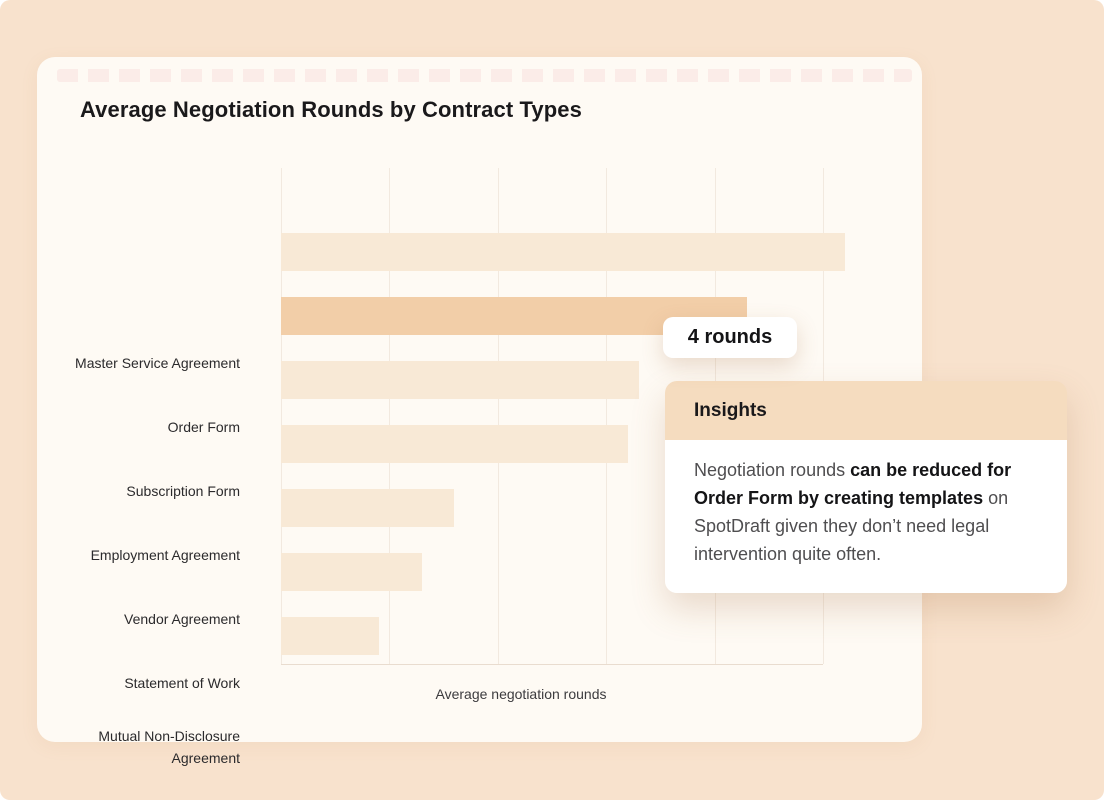  Describe the element at coordinates (521, 694) in the screenshot. I see `x-axis-label: Average negotiation rounds` at that location.